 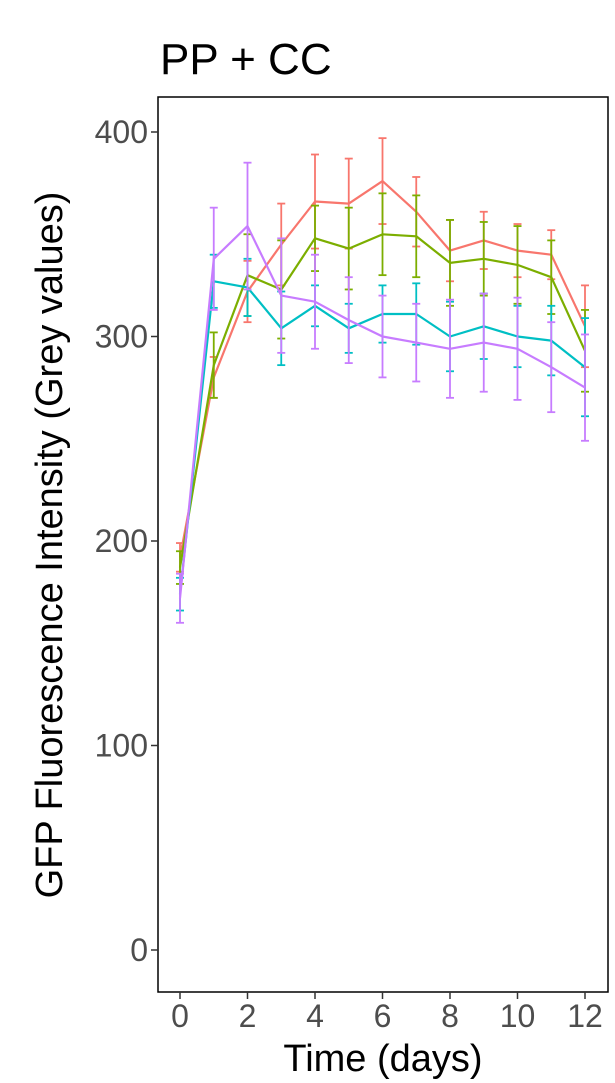 What do you see at coordinates (382, 1059) in the screenshot?
I see `x-axis-title: Time (days)` at bounding box center [382, 1059].